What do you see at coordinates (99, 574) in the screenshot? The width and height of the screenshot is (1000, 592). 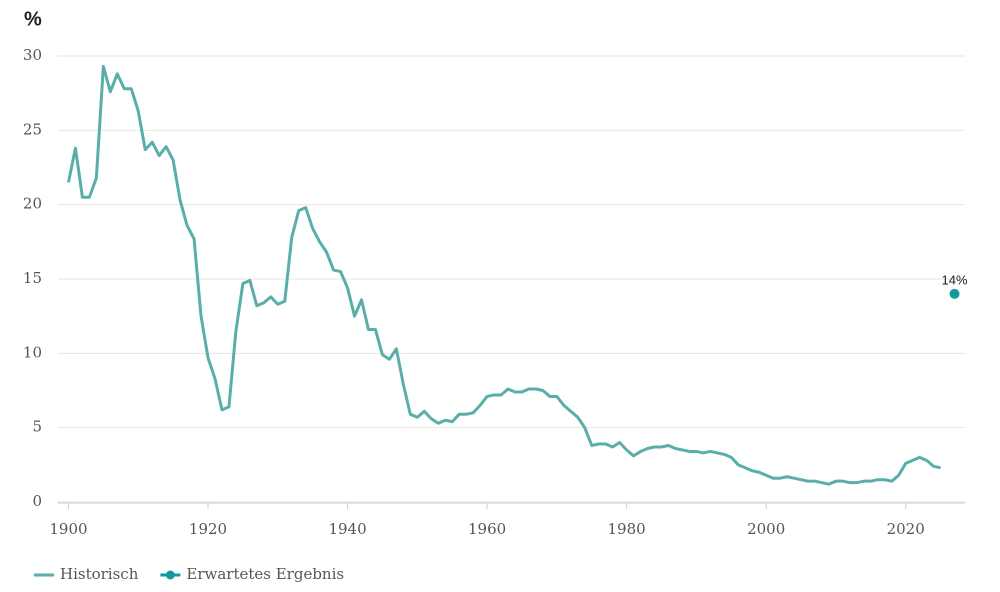 I see `legend-label: Historisch` at bounding box center [99, 574].